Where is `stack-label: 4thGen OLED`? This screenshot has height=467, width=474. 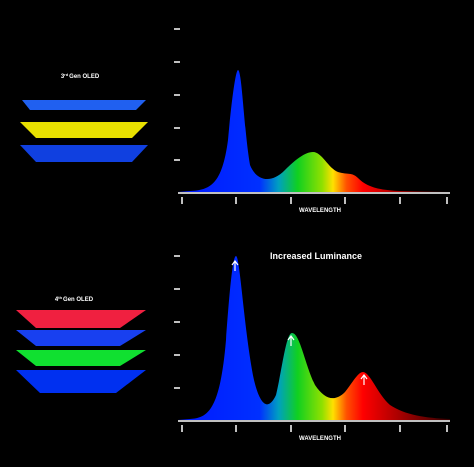
stack-label: 4thGen OLED is located at coordinates (74, 299).